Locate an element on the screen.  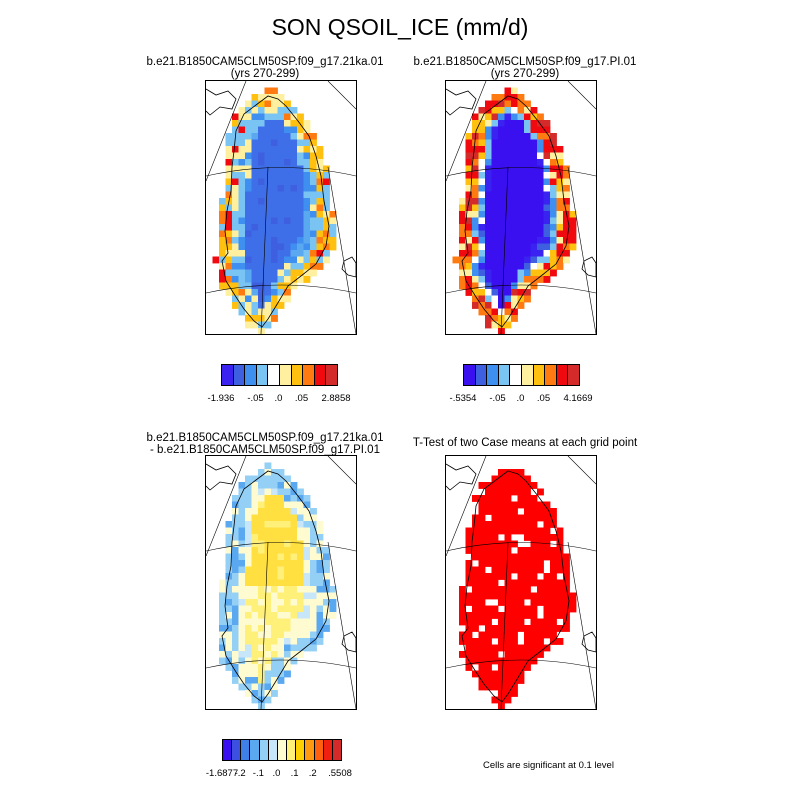
significance-footnote: Cells are significant at 0.1 level is located at coordinates (548, 765).